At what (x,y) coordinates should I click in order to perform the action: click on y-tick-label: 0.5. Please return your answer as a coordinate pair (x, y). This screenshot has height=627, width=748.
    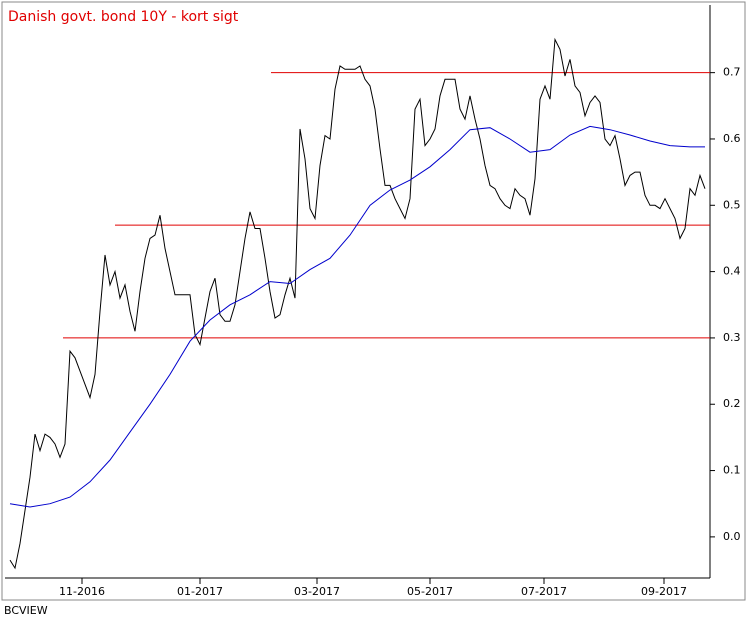
    Looking at the image, I should click on (732, 204).